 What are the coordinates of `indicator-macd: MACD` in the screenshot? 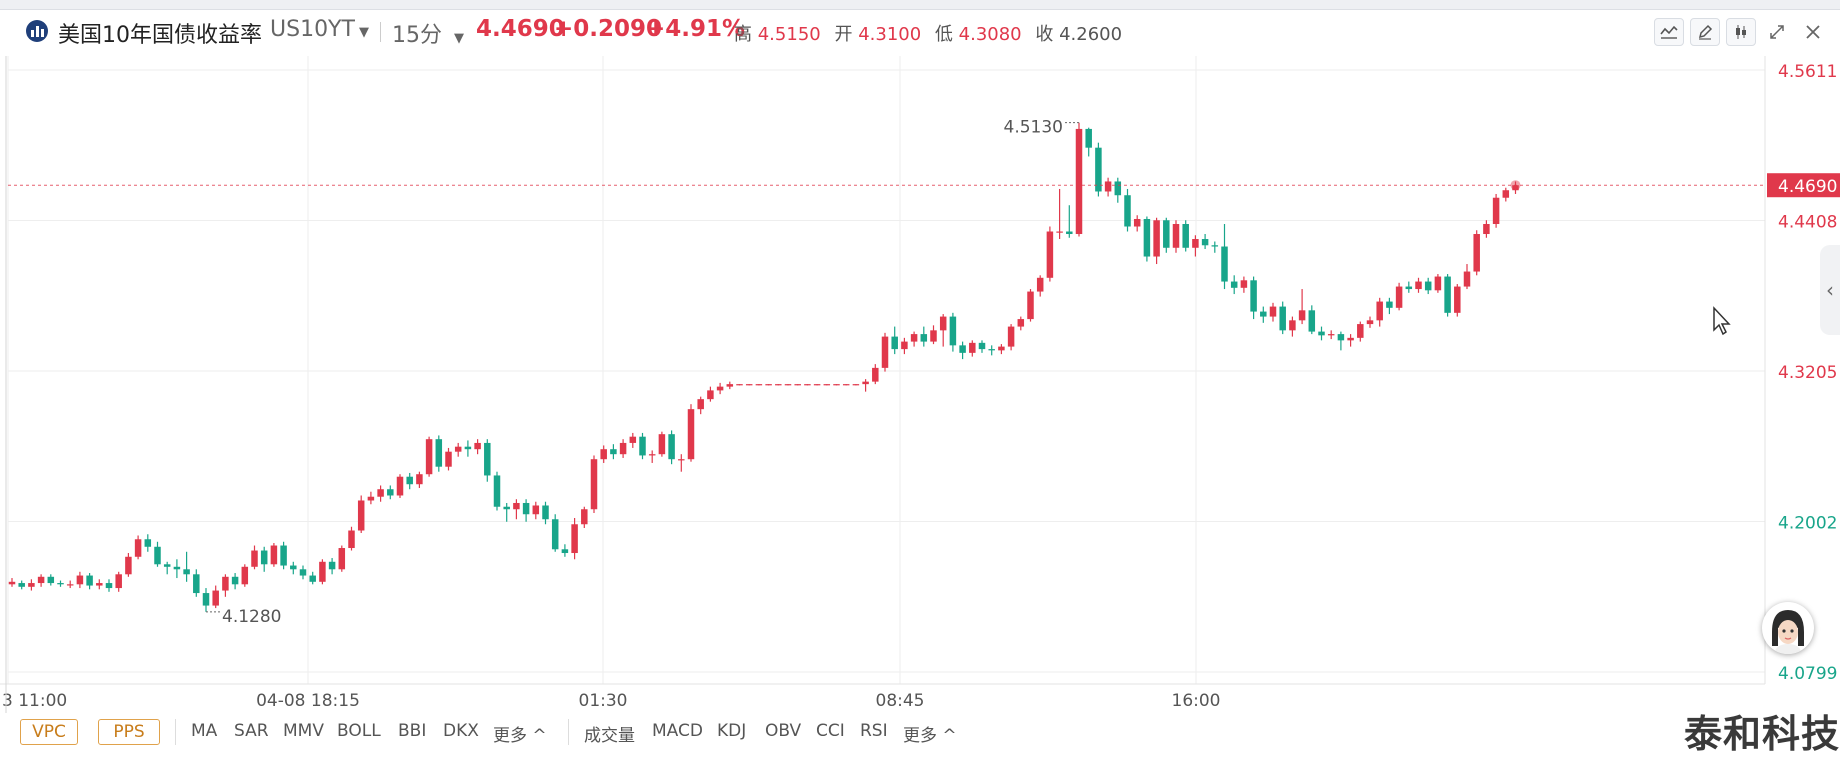 It's located at (677, 731).